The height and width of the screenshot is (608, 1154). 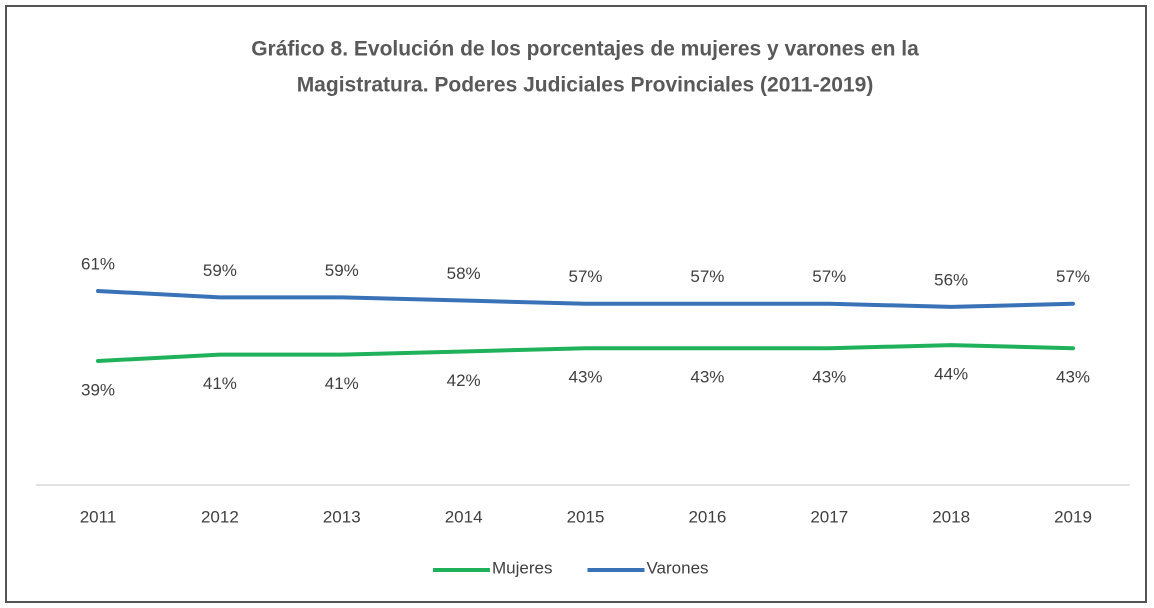 I want to click on x-tick-label: 2018, so click(x=951, y=516).